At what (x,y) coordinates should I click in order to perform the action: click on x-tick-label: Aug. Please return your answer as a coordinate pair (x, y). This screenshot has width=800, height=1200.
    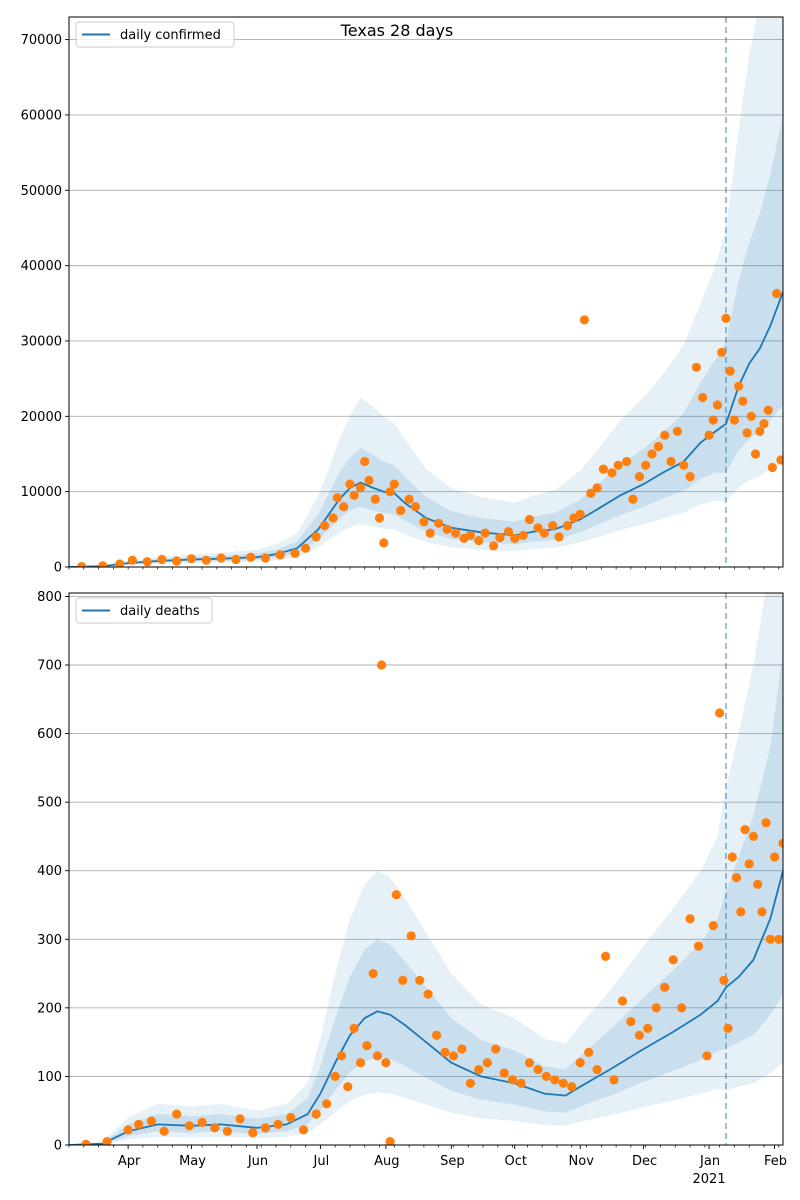
    Looking at the image, I should click on (386, 1161).